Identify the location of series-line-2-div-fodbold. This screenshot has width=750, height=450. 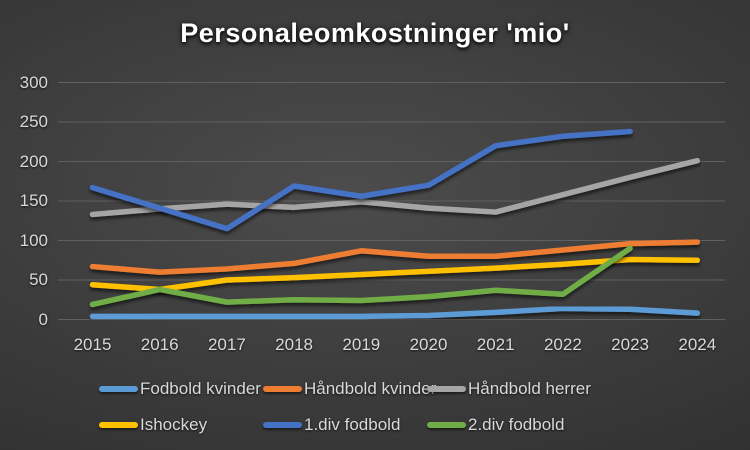
(361, 276).